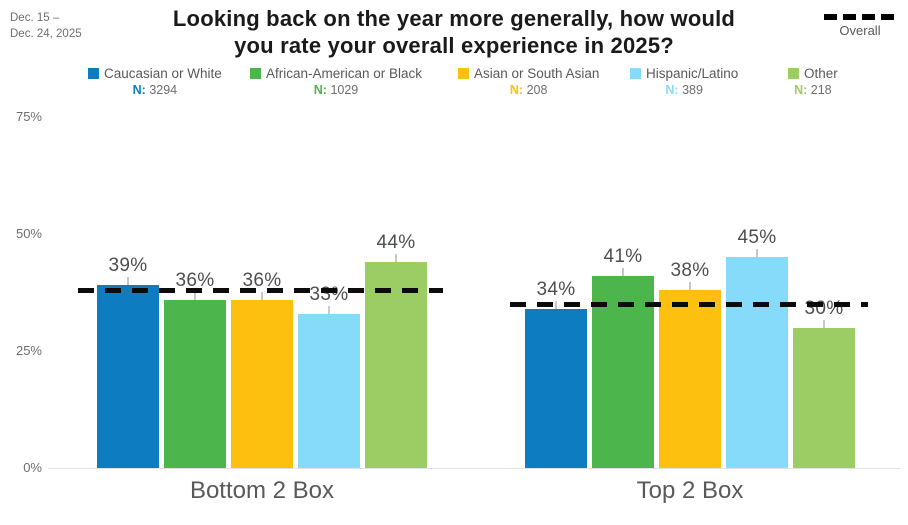  Describe the element at coordinates (692, 73) in the screenshot. I see `legend-label: Hispanic/Latino` at that location.